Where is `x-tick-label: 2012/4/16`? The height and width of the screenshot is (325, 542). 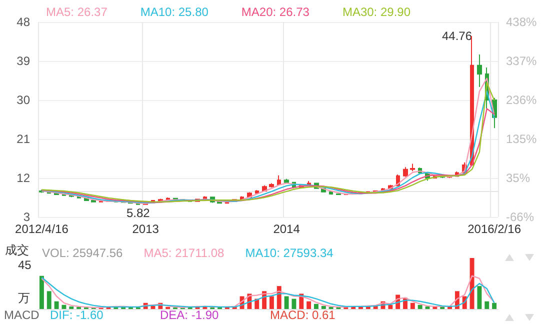 x-tick-label: 2012/4/16 is located at coordinates (42, 229).